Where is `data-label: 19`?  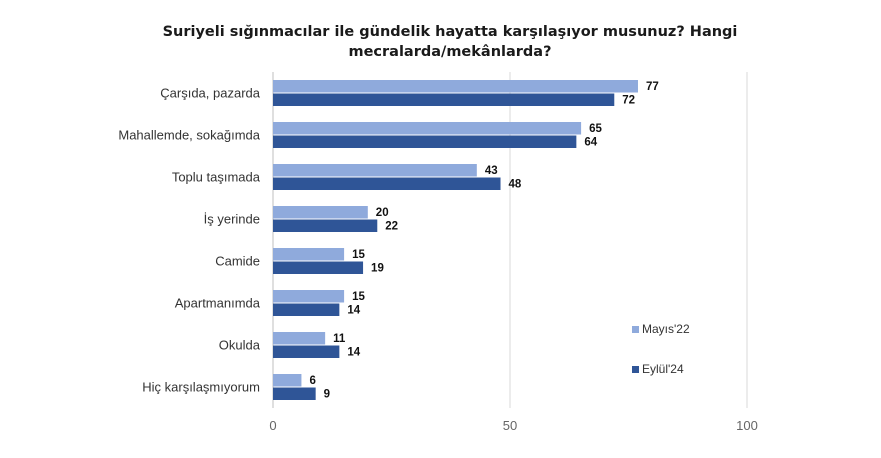
data-label: 19 is located at coordinates (377, 269).